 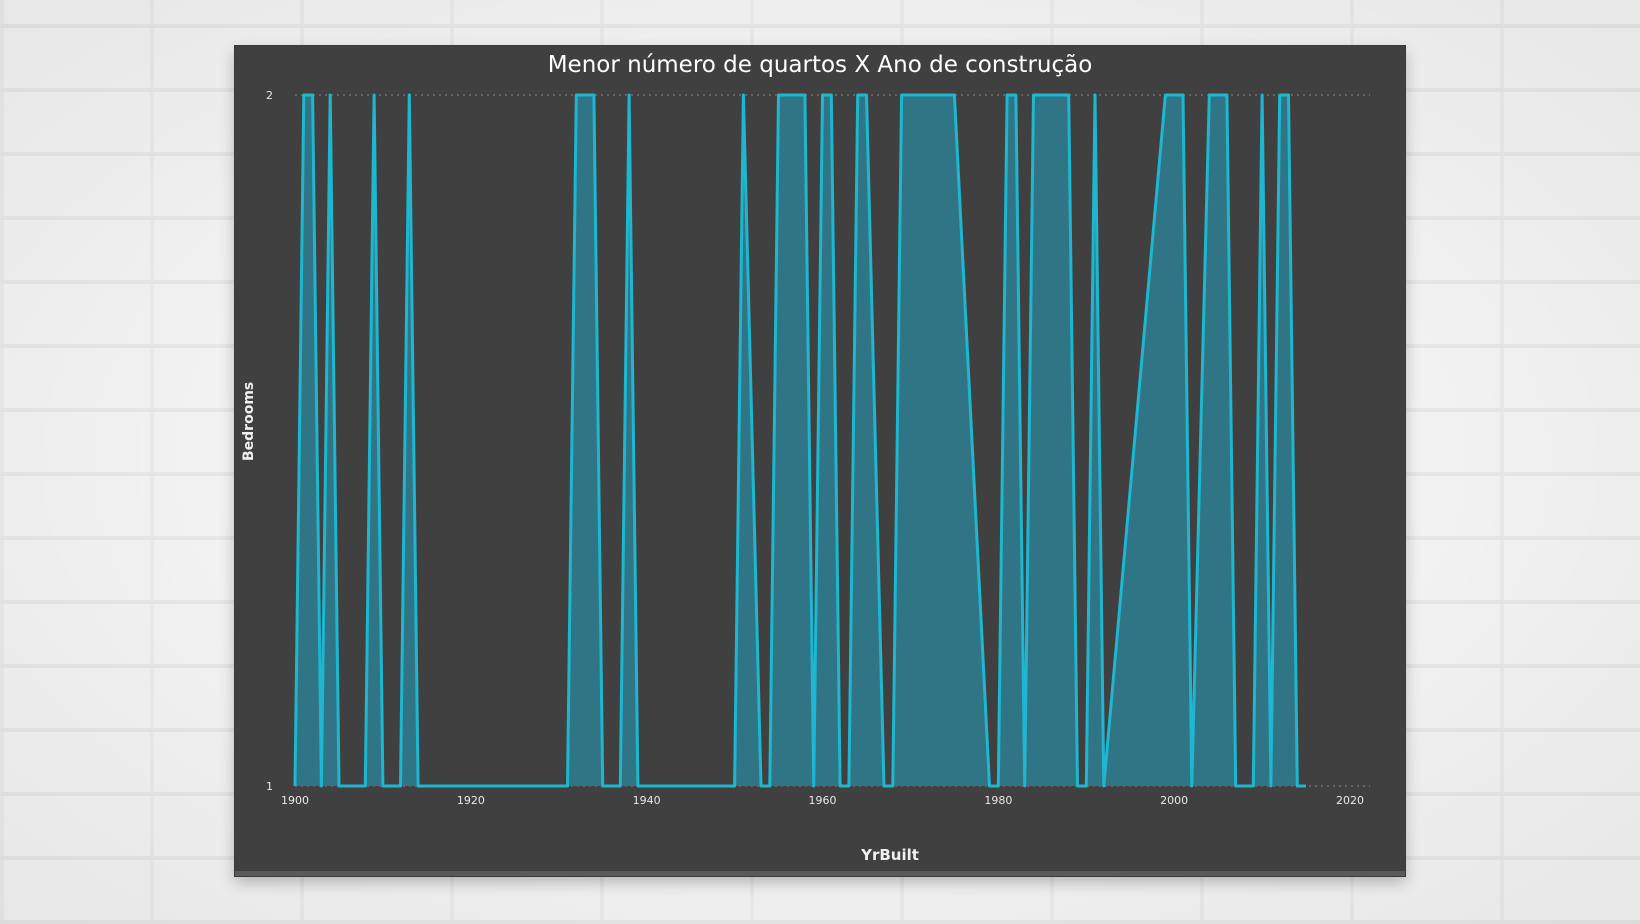 What do you see at coordinates (823, 800) in the screenshot?
I see `x-tick-label-1960: 1960` at bounding box center [823, 800].